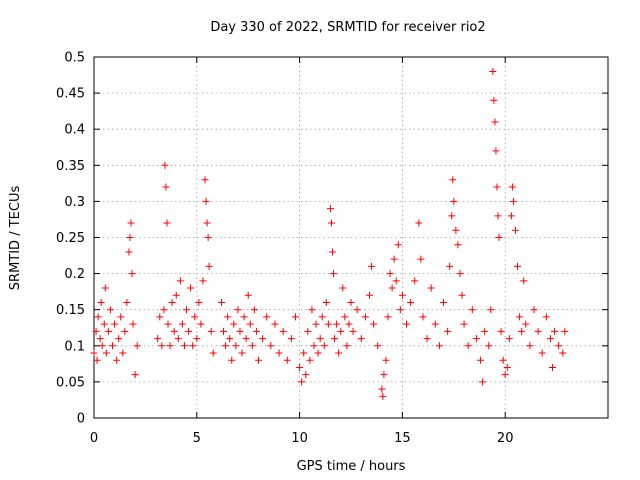 This screenshot has width=640, height=480. Describe the element at coordinates (74, 274) in the screenshot. I see `y-tick-label: 0.2` at that location.